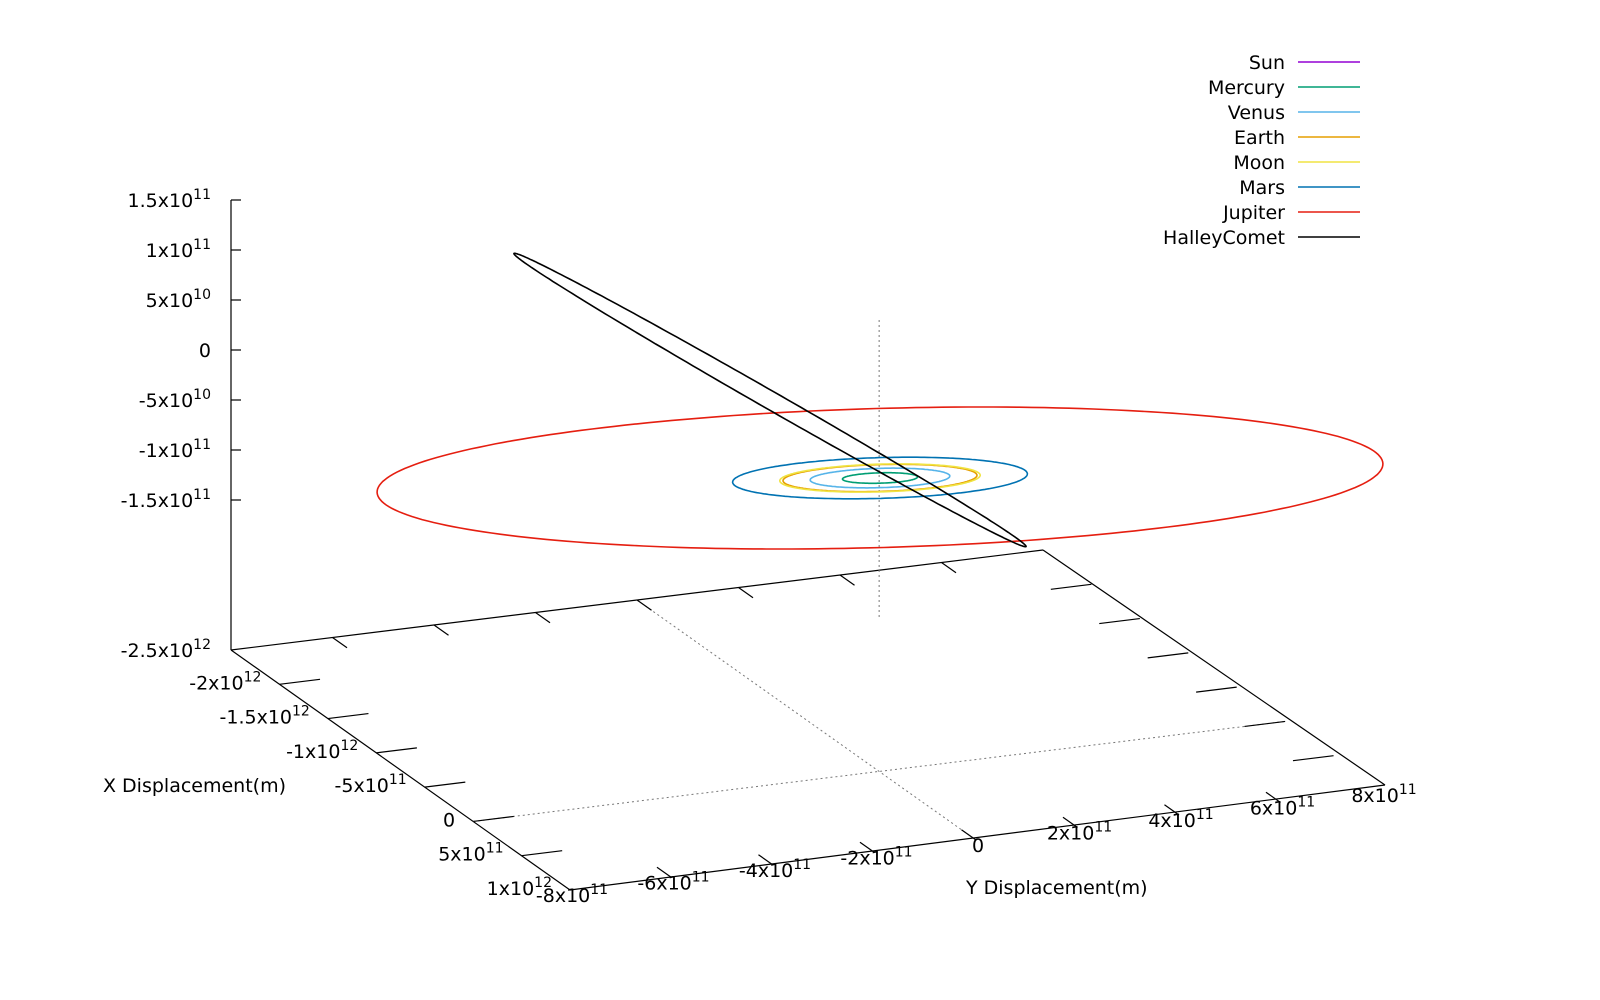 The width and height of the screenshot is (1600, 1000). What do you see at coordinates (978, 846) in the screenshot?
I see `y-tick-label: 0` at bounding box center [978, 846].